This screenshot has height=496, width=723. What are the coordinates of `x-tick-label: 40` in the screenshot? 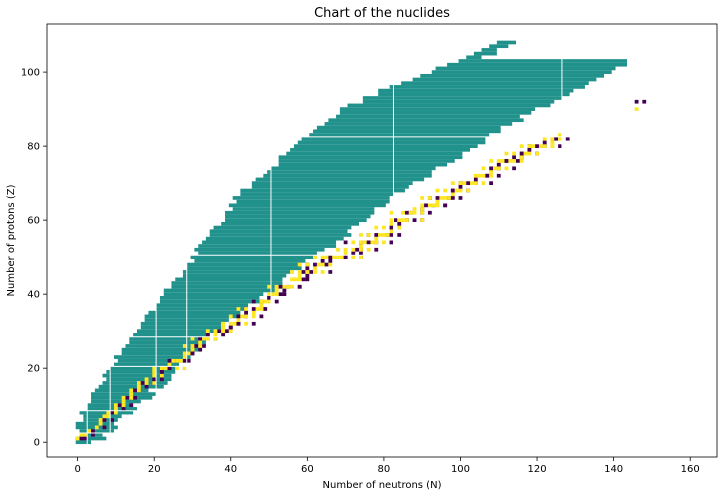 It's located at (230, 469).